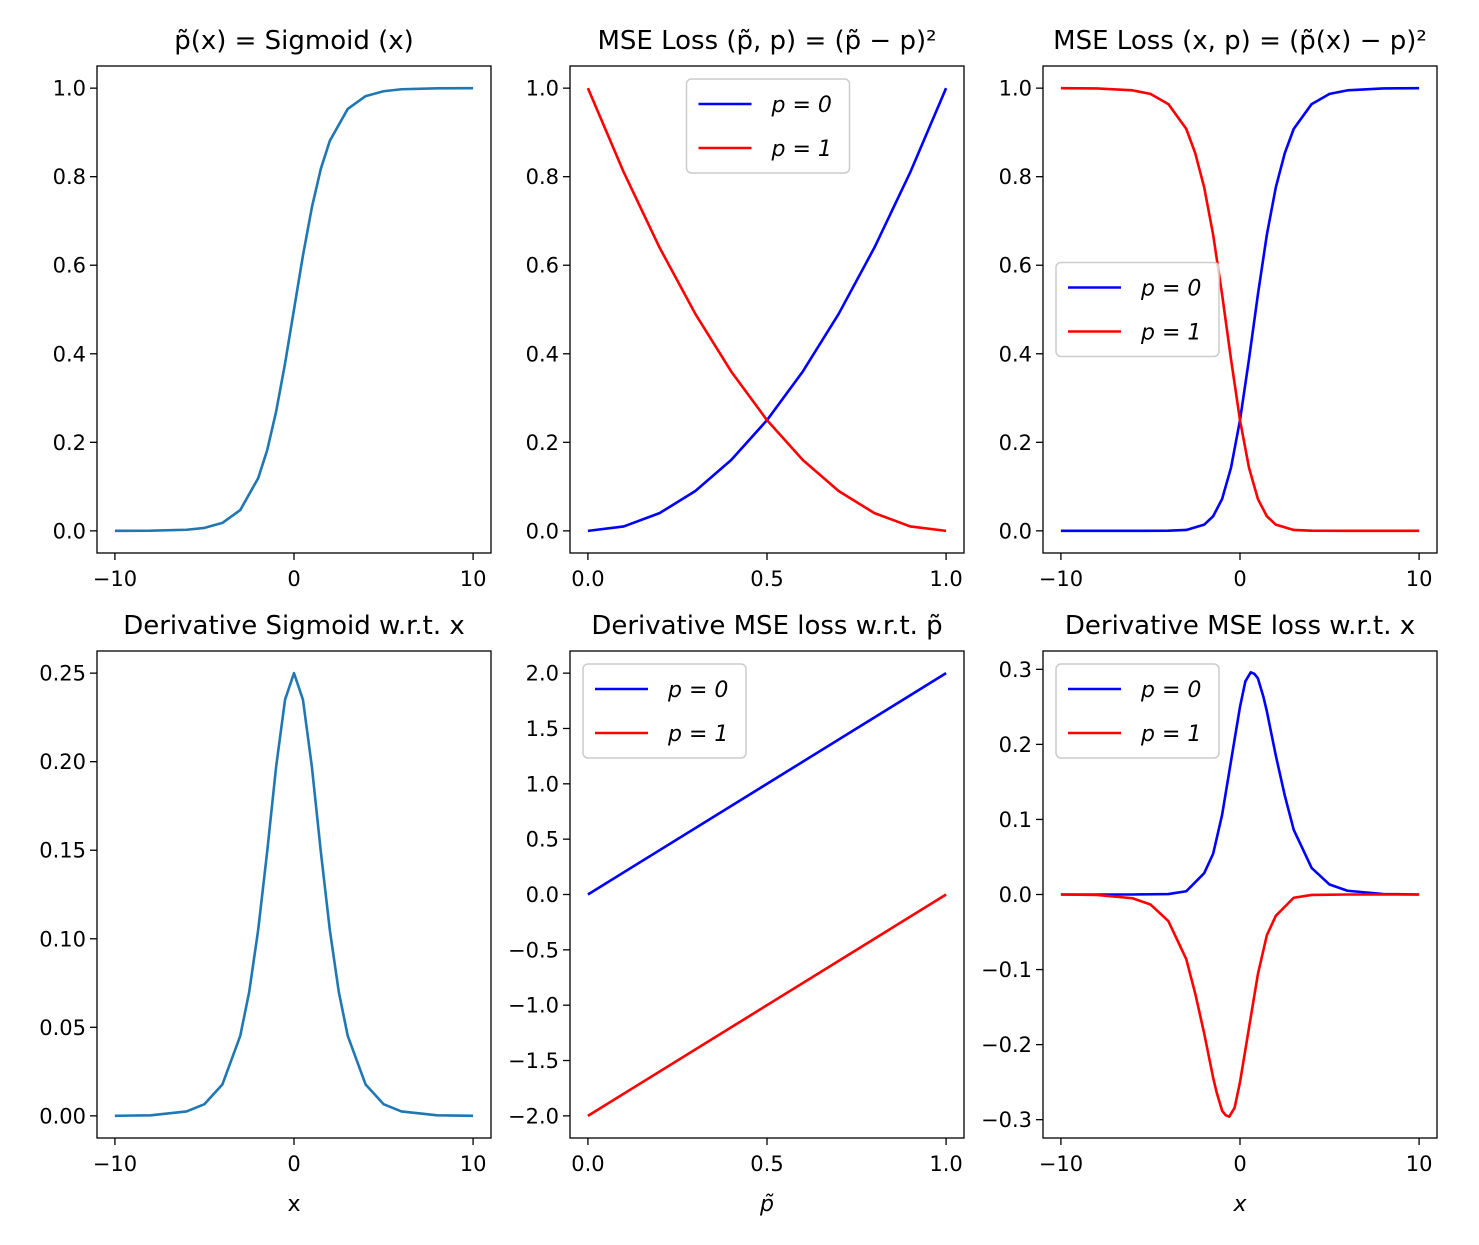 Image resolution: width=1479 pixels, height=1245 pixels. I want to click on y-tick-label: 2.0, so click(542, 674).